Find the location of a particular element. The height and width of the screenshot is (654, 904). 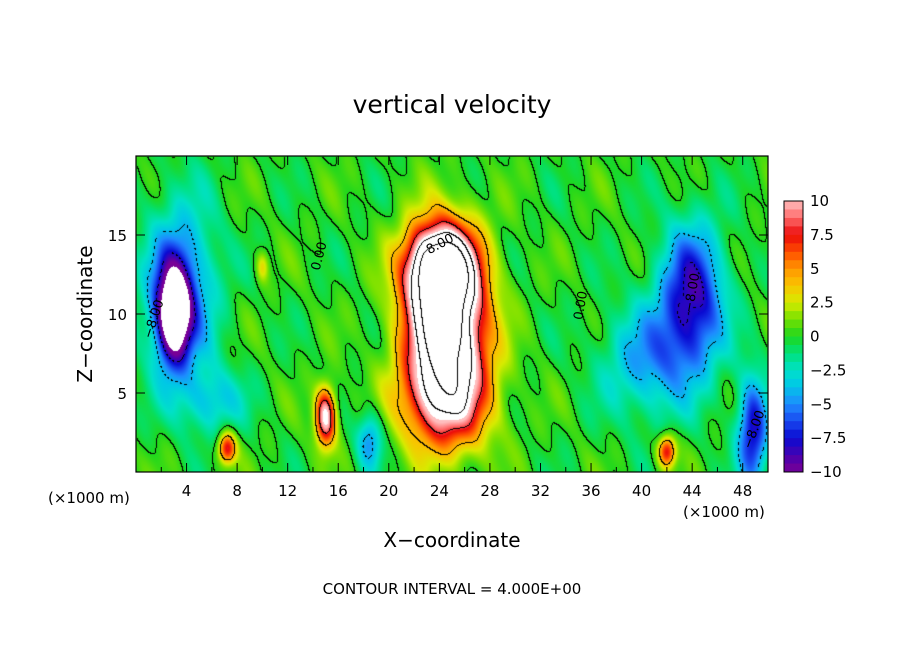

colorbar-tick-label: 2.5 is located at coordinates (822, 303).